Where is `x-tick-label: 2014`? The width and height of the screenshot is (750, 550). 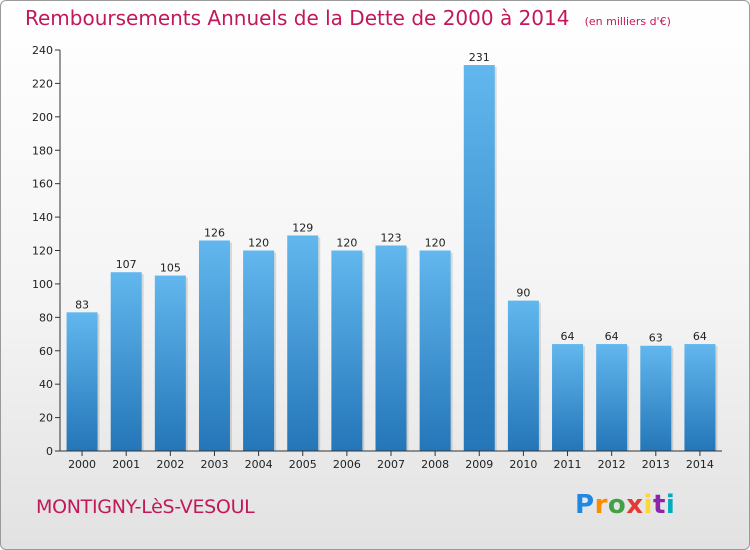
x-tick-label: 2014 is located at coordinates (700, 464).